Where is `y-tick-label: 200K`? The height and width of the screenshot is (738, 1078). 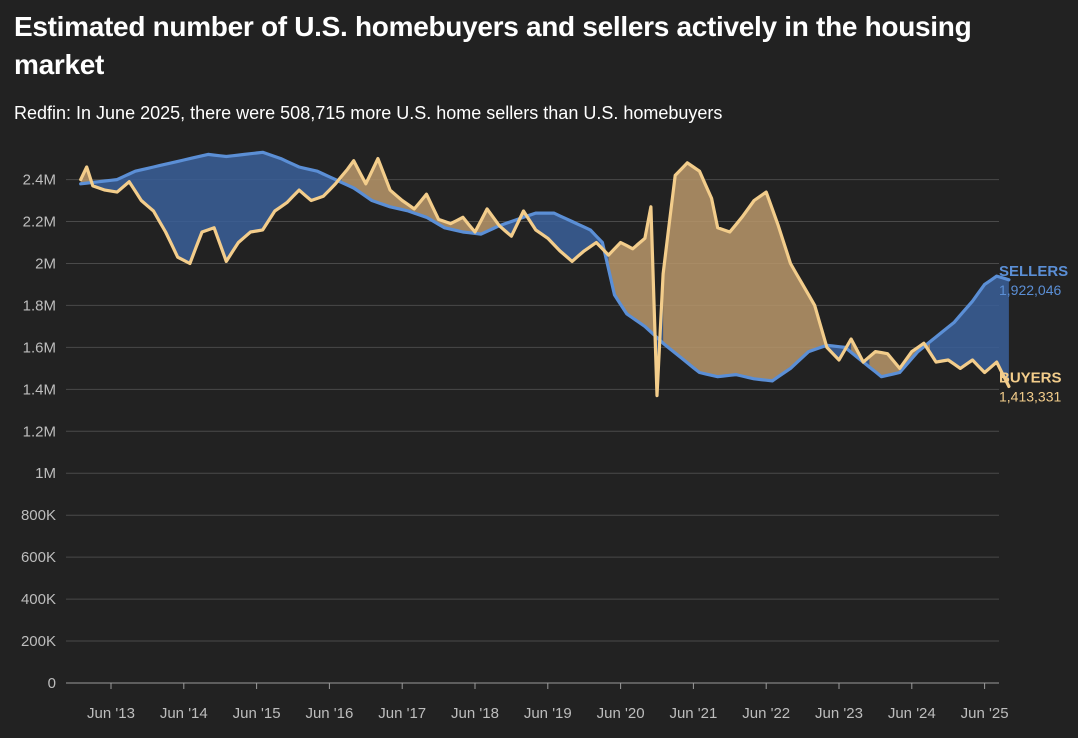 y-tick-label: 200K is located at coordinates (38, 641).